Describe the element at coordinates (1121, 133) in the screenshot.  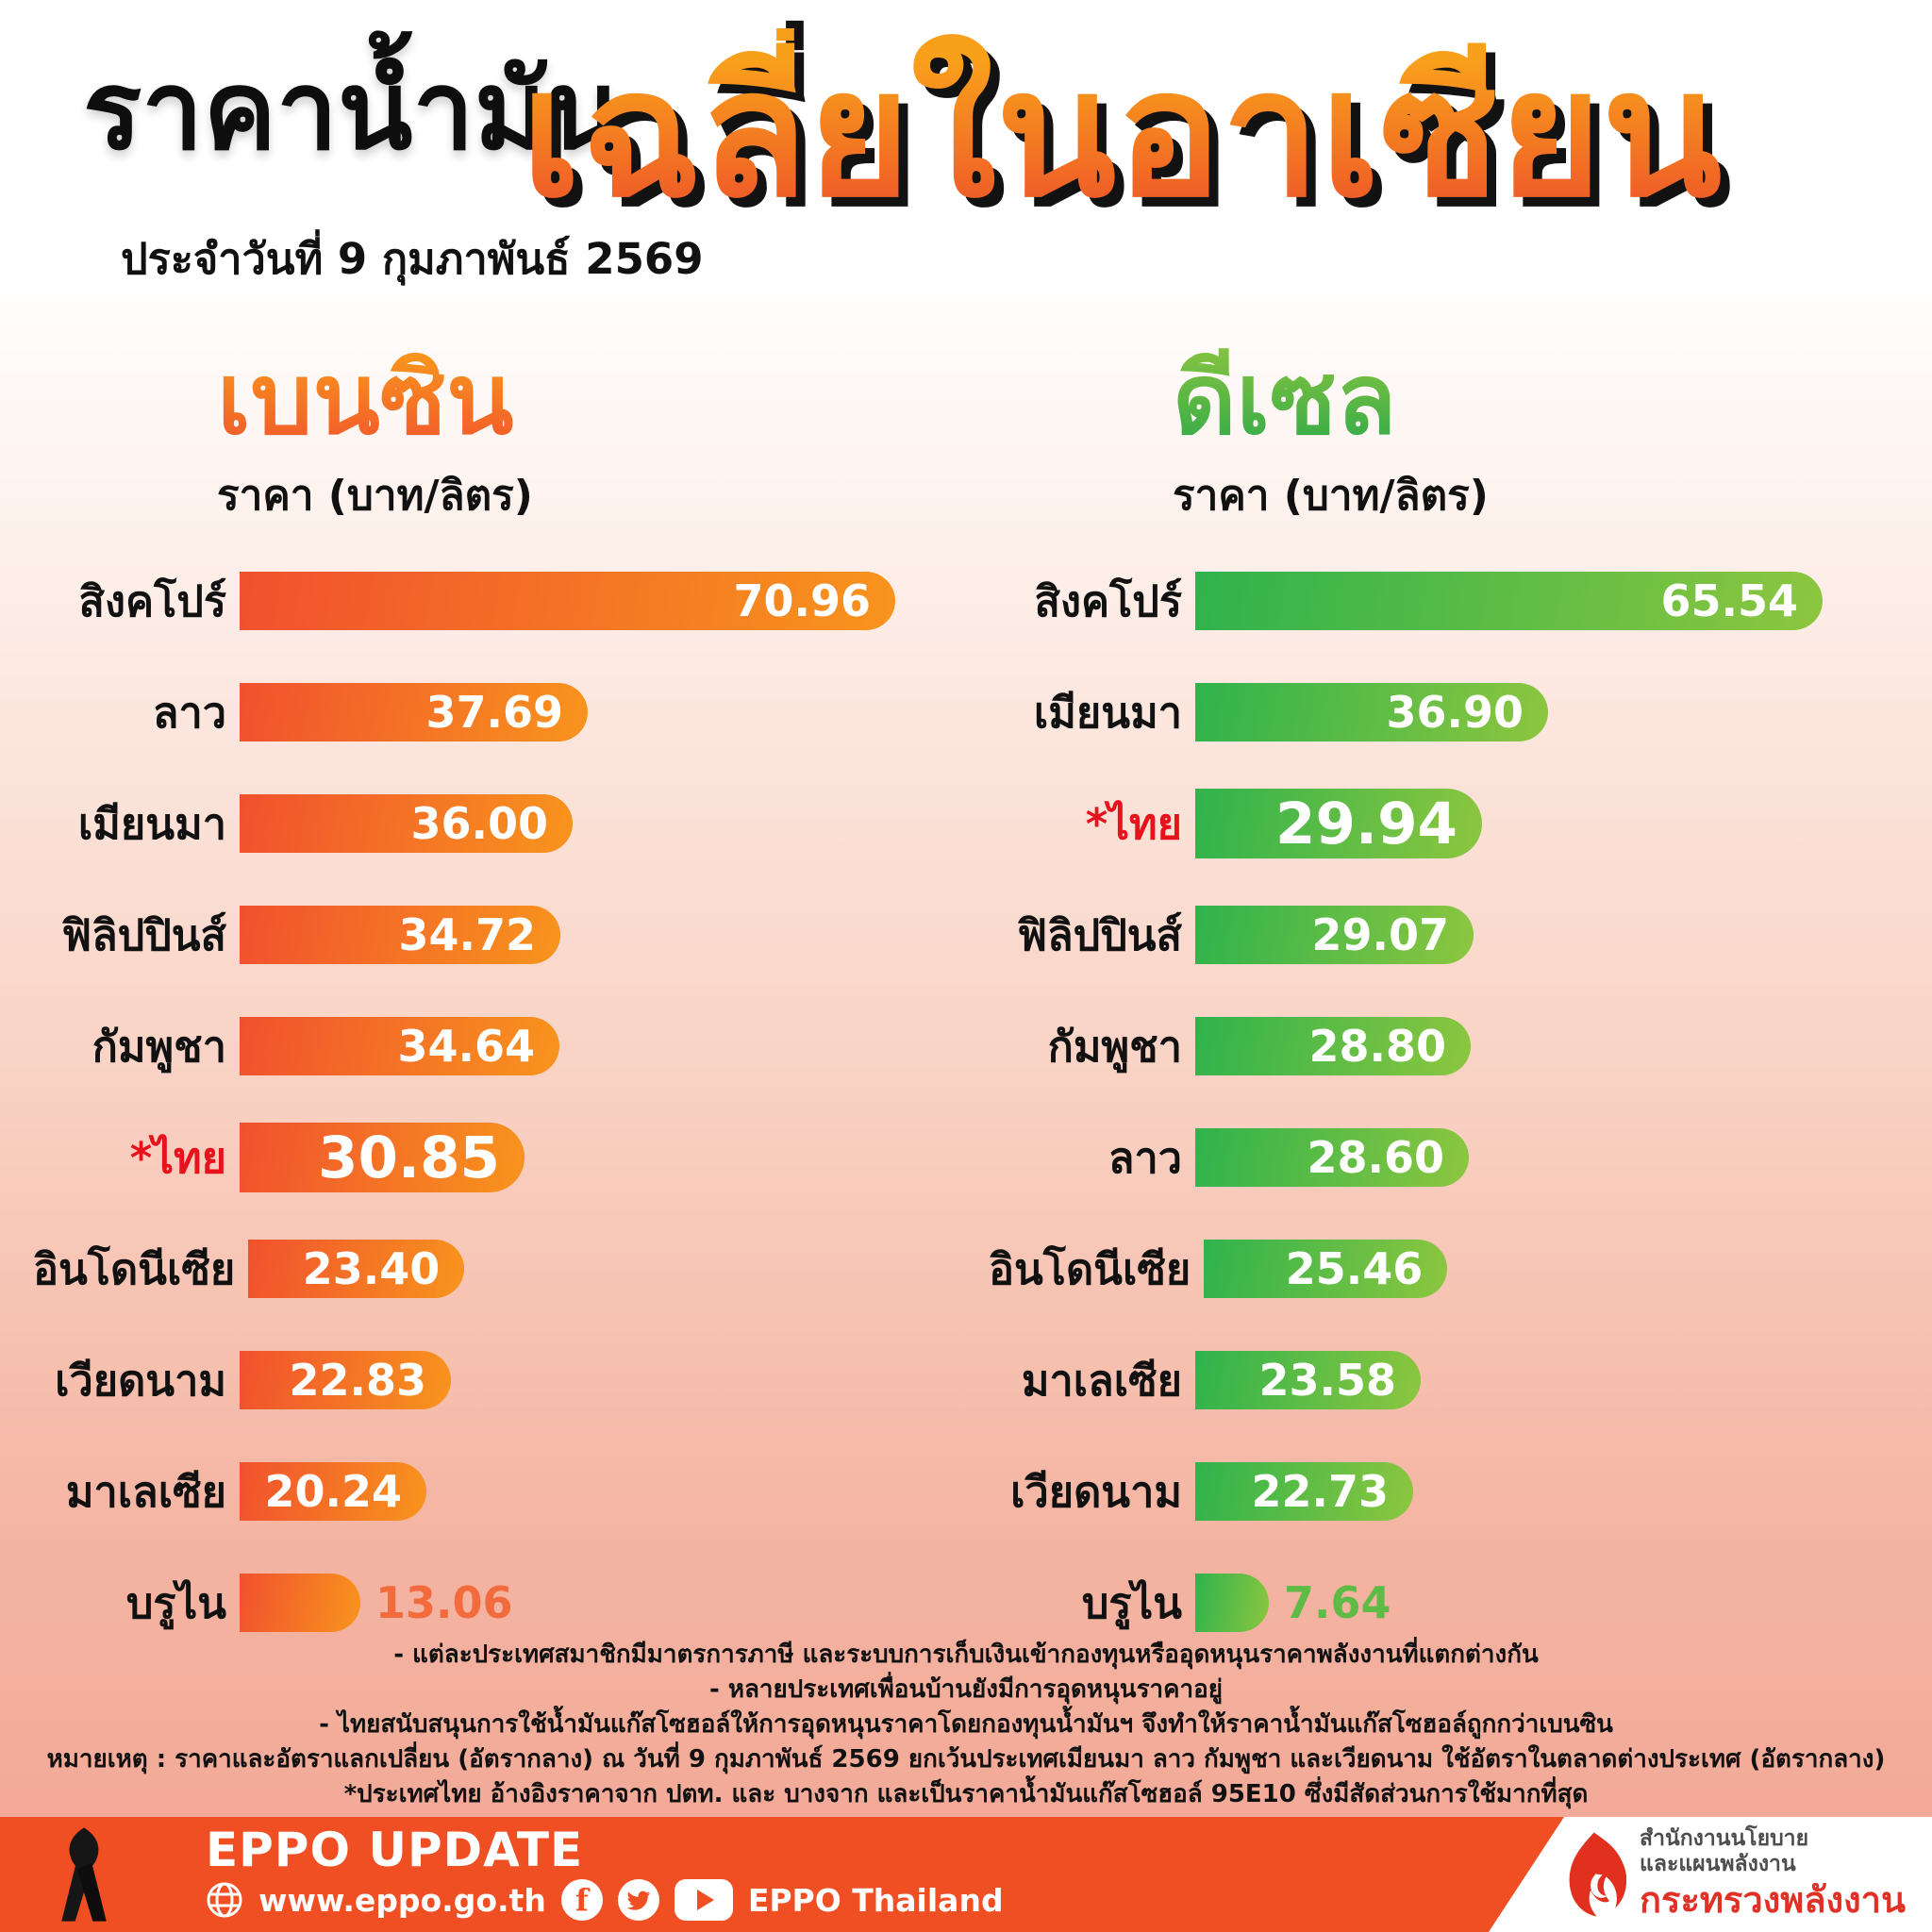
I see `page-title-accent-text: เฉลี่ยในอาเซียน` at that location.